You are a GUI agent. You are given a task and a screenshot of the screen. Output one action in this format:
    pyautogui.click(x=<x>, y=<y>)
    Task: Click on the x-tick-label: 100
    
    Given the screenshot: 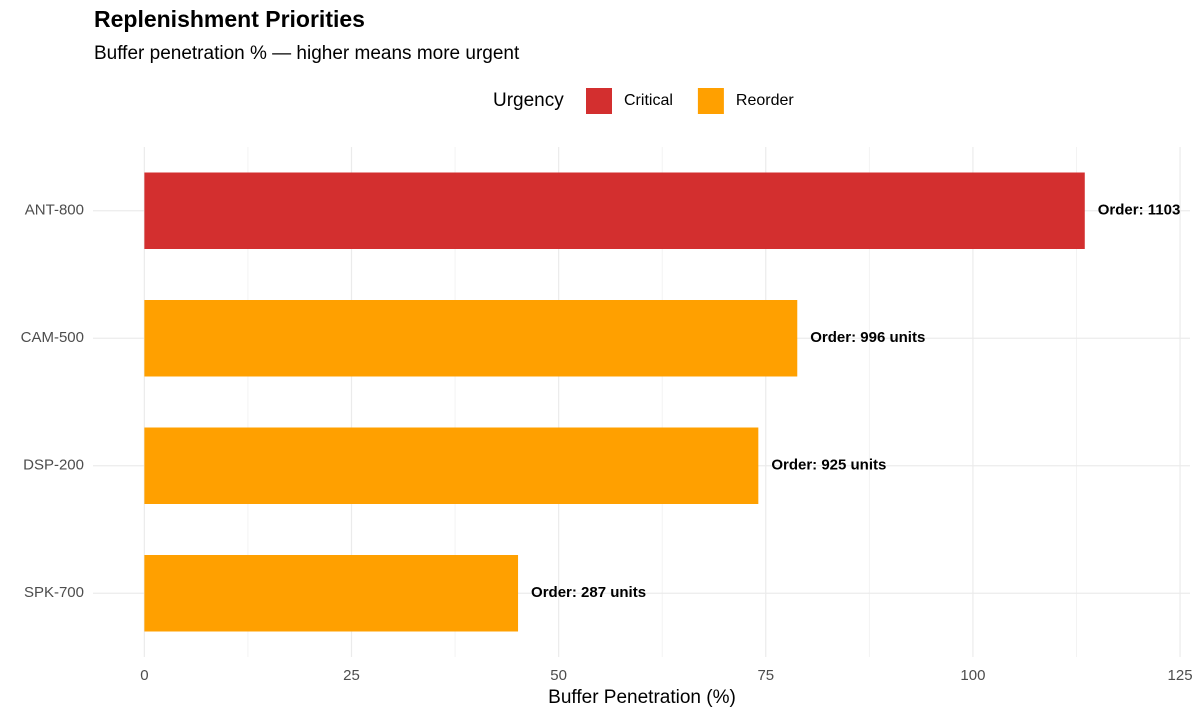 What is the action you would take?
    pyautogui.click(x=972, y=675)
    